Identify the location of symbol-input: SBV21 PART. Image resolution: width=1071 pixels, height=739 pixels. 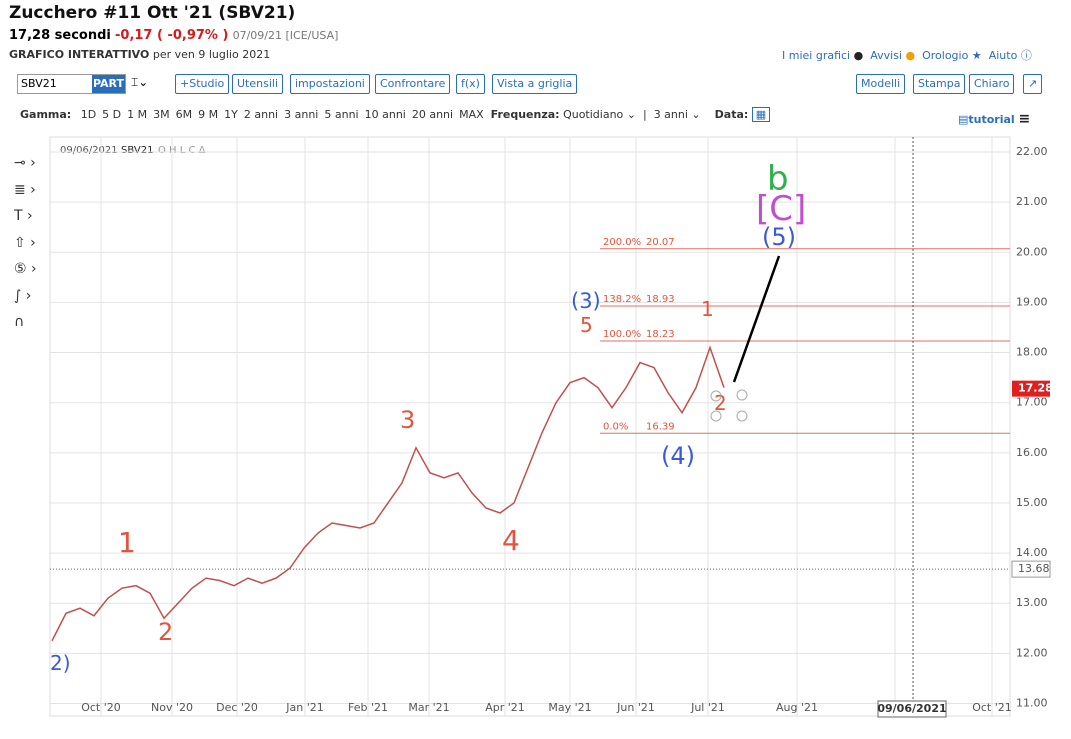
(71, 84).